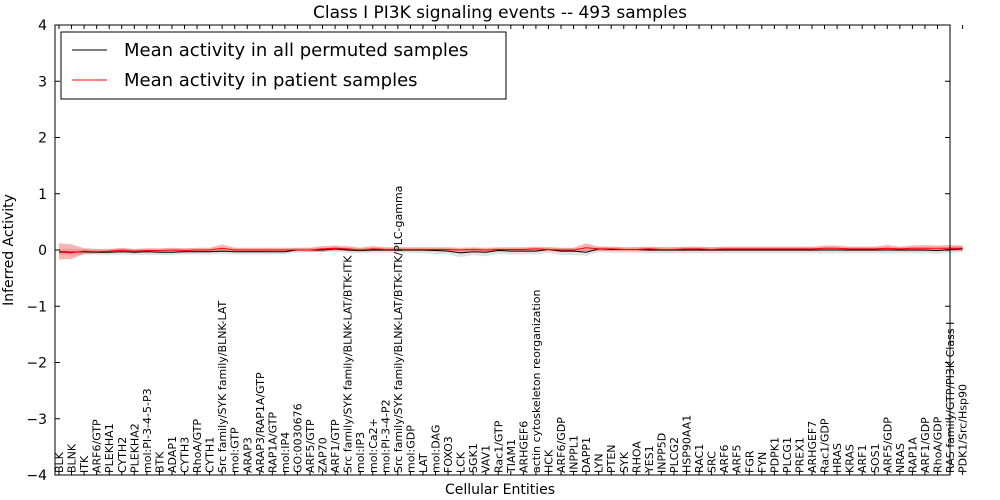  I want to click on x-category-label: PLEKHA1, so click(109, 448).